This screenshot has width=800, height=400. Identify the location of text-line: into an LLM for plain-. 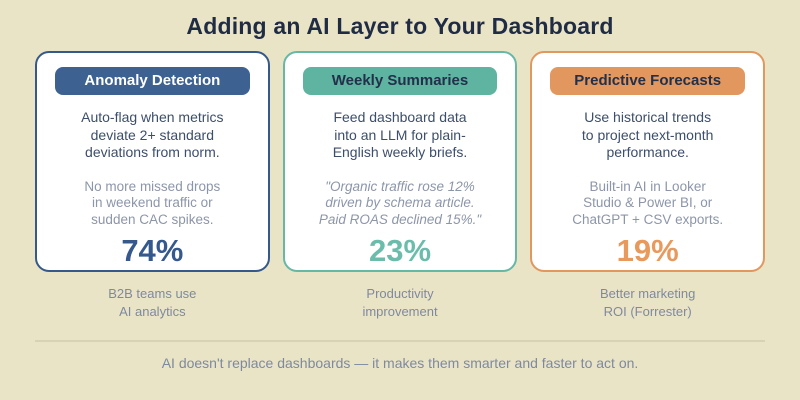
(400, 134).